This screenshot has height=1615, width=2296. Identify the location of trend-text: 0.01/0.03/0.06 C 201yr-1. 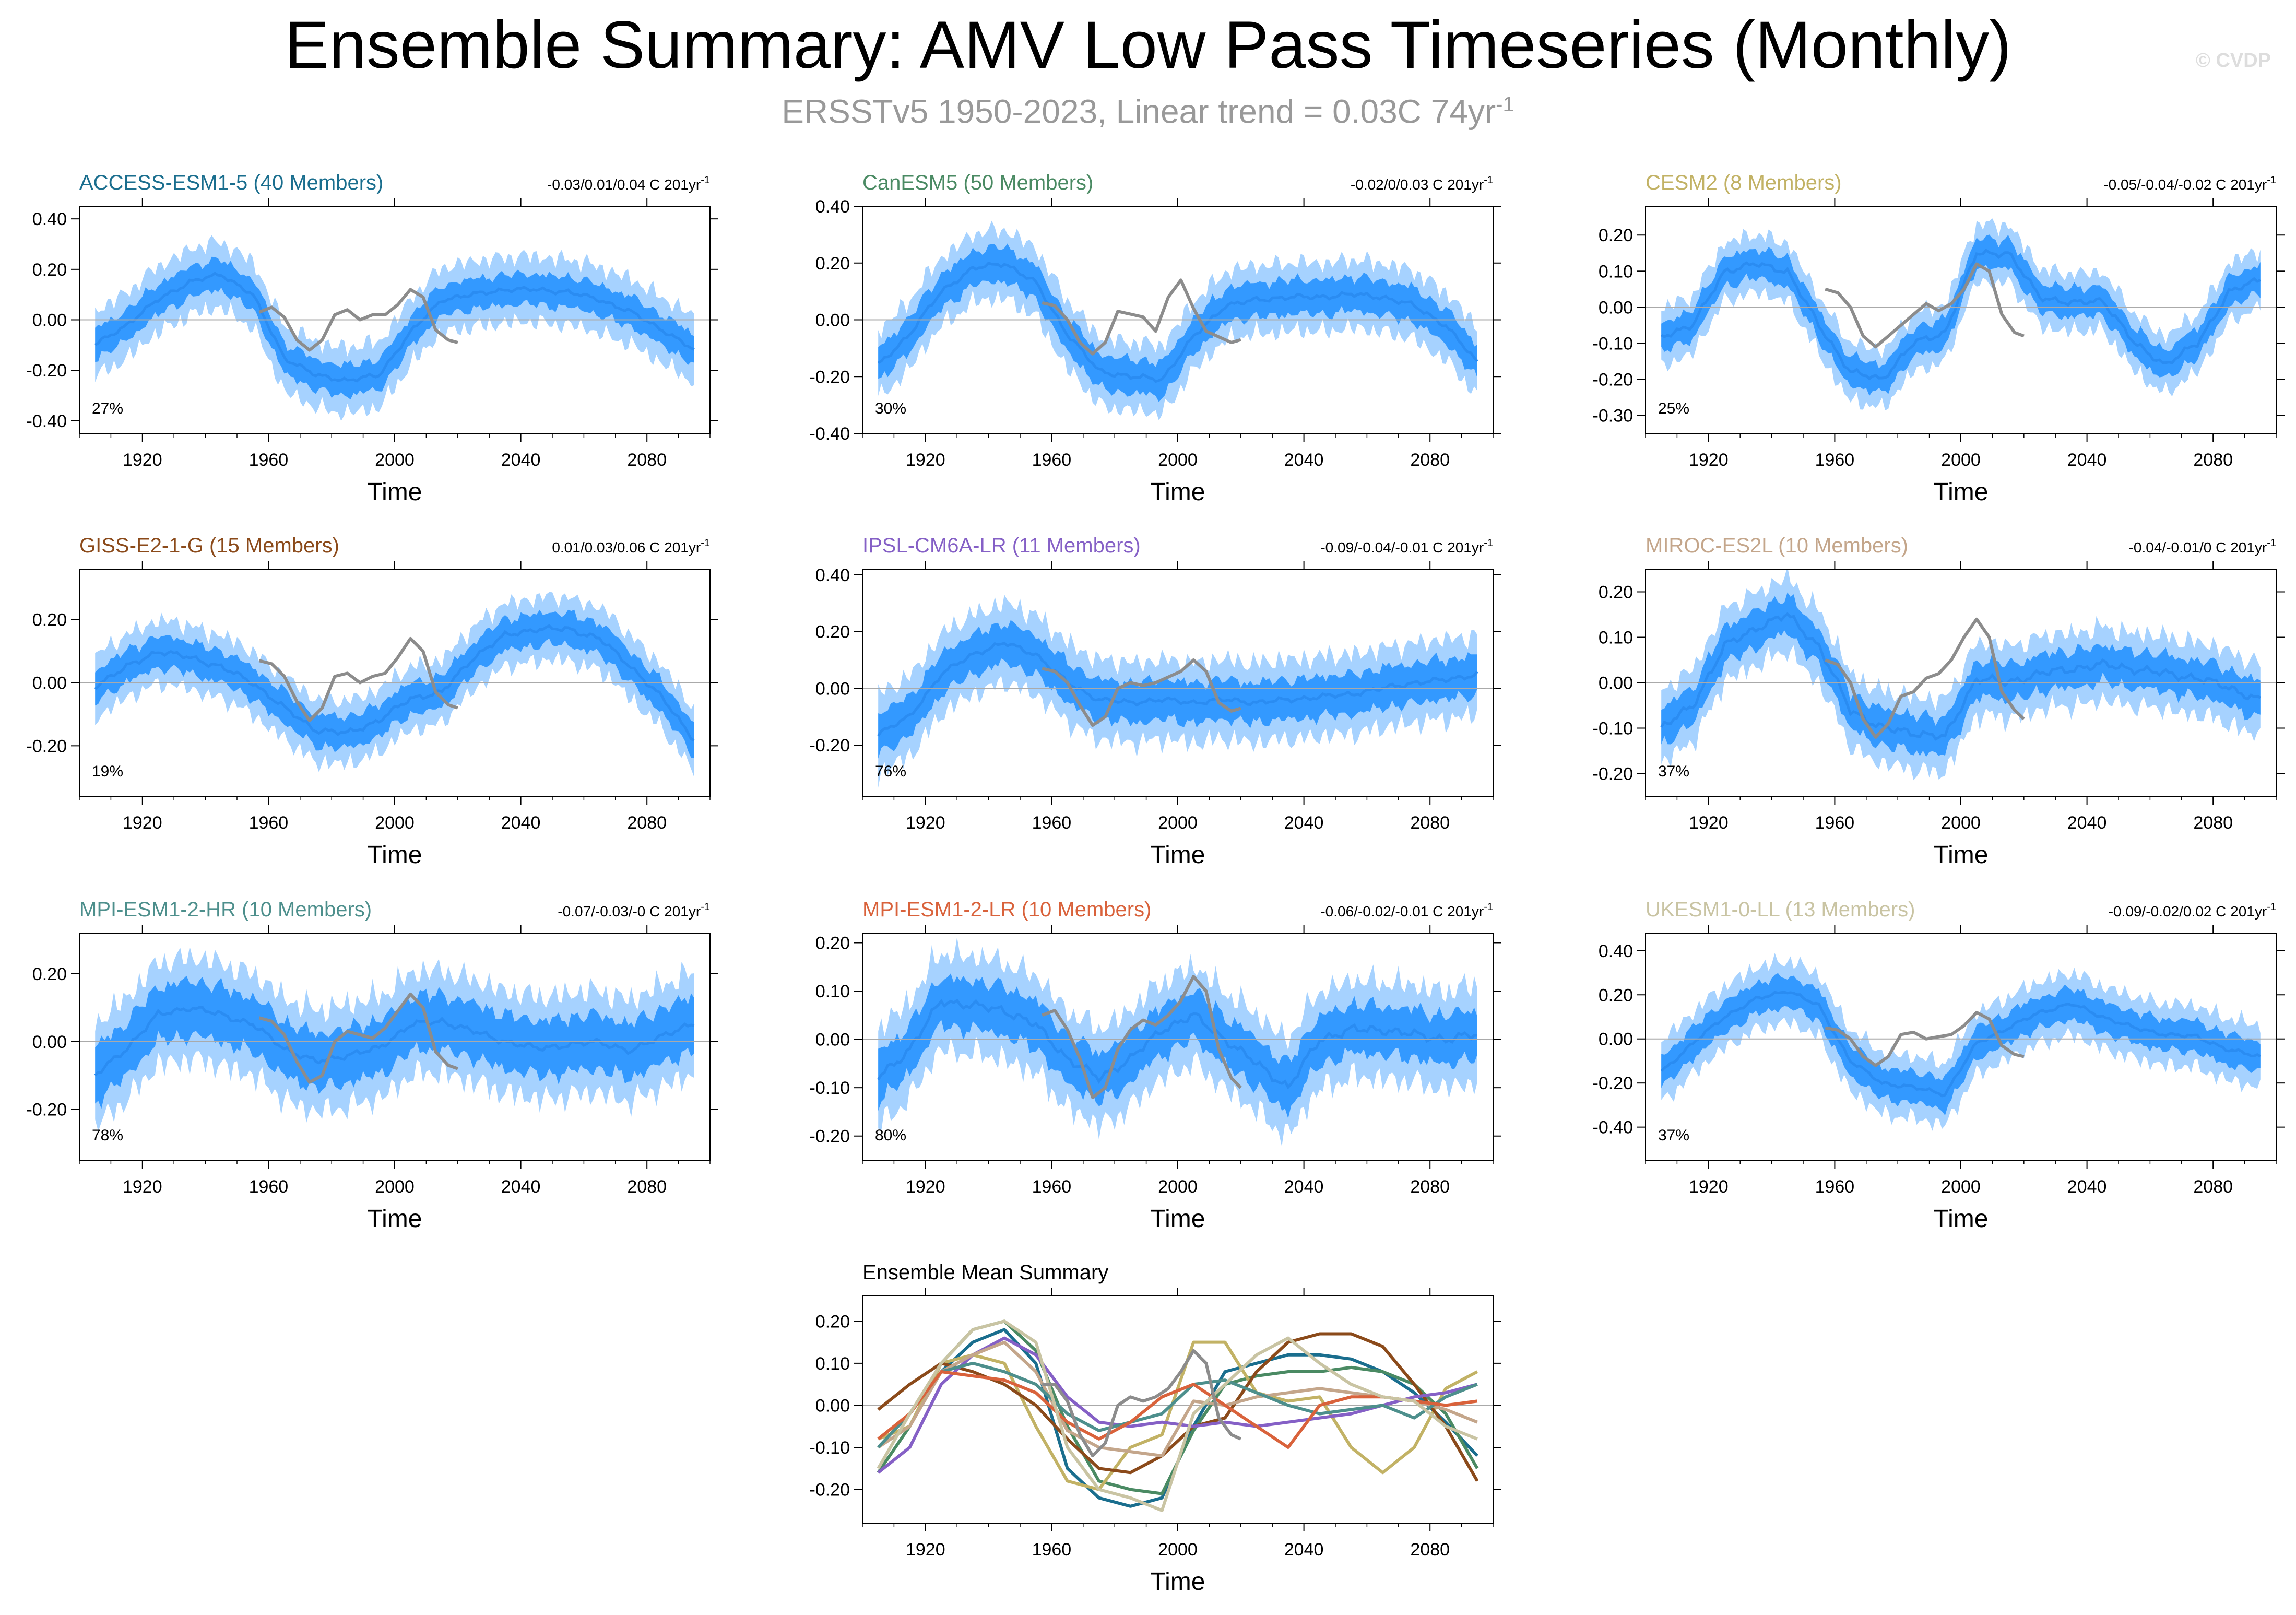
(631, 546).